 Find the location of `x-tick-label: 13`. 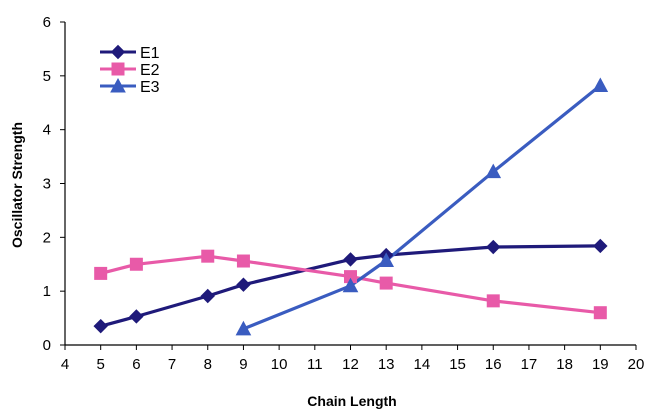

x-tick-label: 13 is located at coordinates (386, 364).